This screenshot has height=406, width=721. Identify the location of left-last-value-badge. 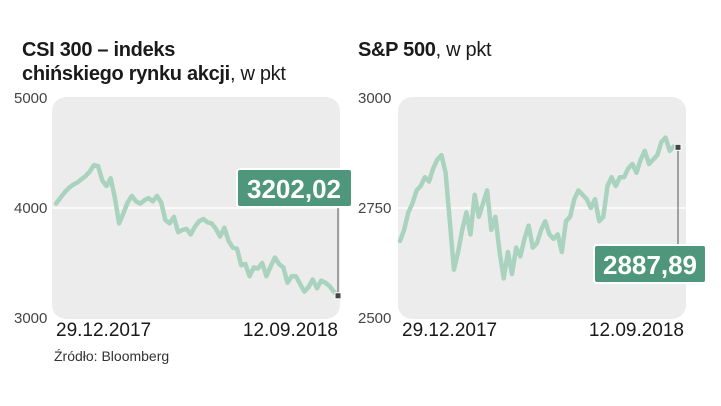
(294, 188).